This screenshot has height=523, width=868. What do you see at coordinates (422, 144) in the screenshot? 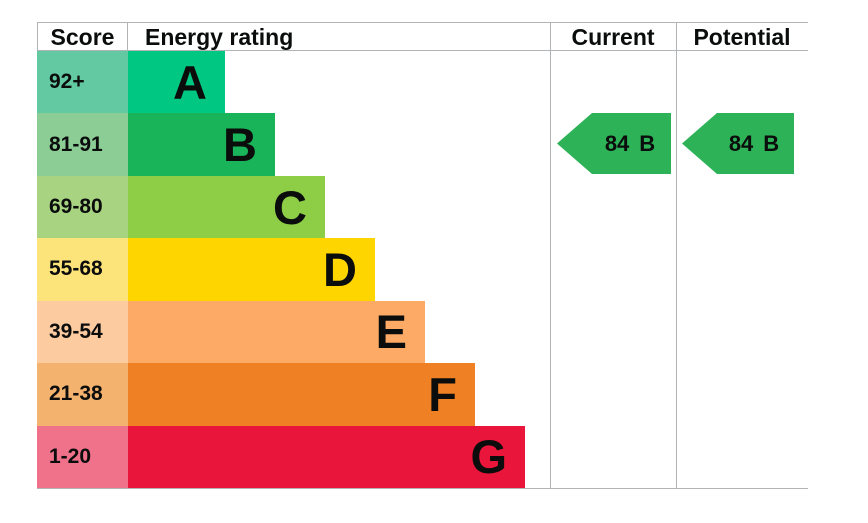
I see `band-row-b: 81-91 B` at bounding box center [422, 144].